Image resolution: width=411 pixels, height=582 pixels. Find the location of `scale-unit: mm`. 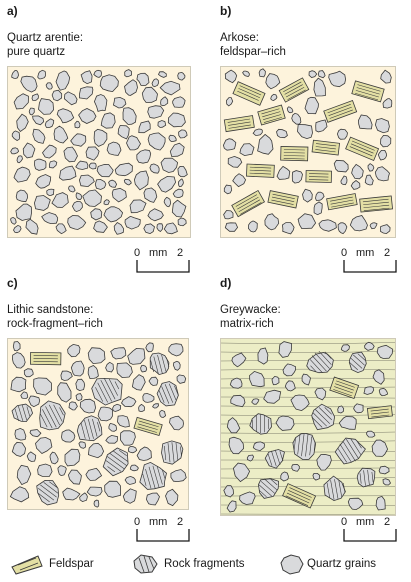

scale-unit: mm is located at coordinates (365, 253).